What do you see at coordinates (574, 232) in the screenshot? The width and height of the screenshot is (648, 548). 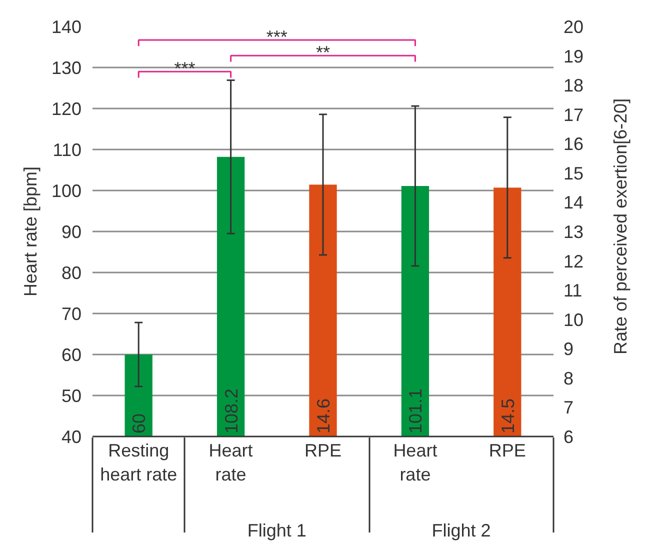 I see `y2-tick-label: 13` at bounding box center [574, 232].